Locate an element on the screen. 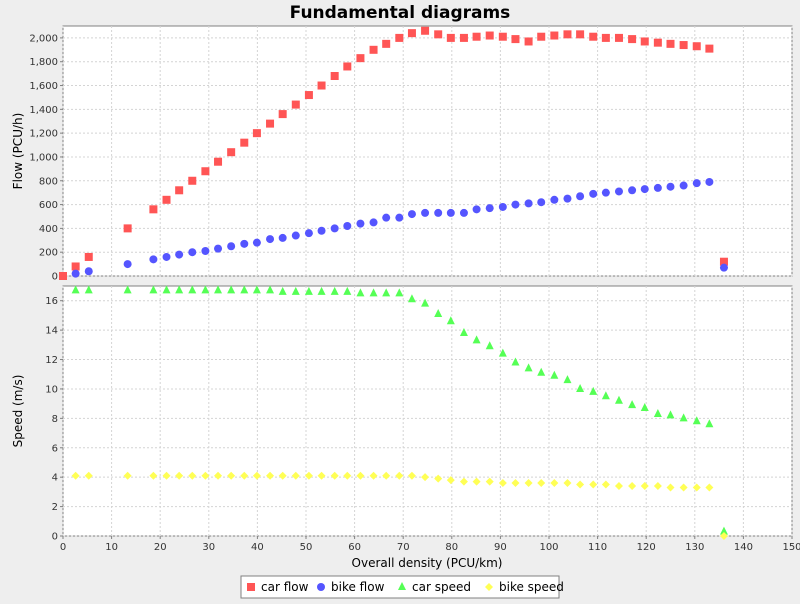 The width and height of the screenshot is (800, 604). legend: car flow bike flow car speed bike speed is located at coordinates (402, 587).